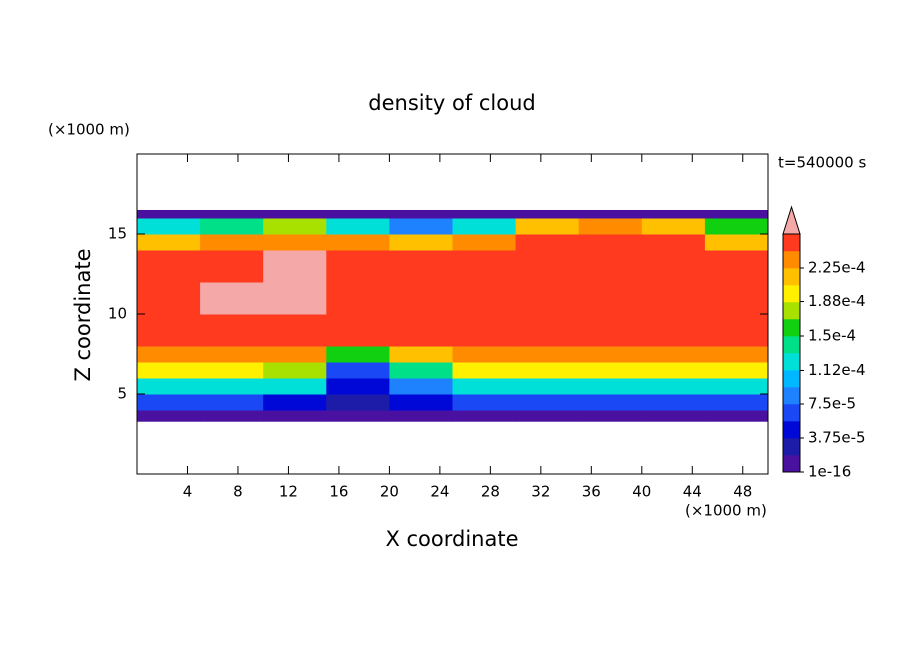  Describe the element at coordinates (389, 492) in the screenshot. I see `x-tick-label: 20` at that location.